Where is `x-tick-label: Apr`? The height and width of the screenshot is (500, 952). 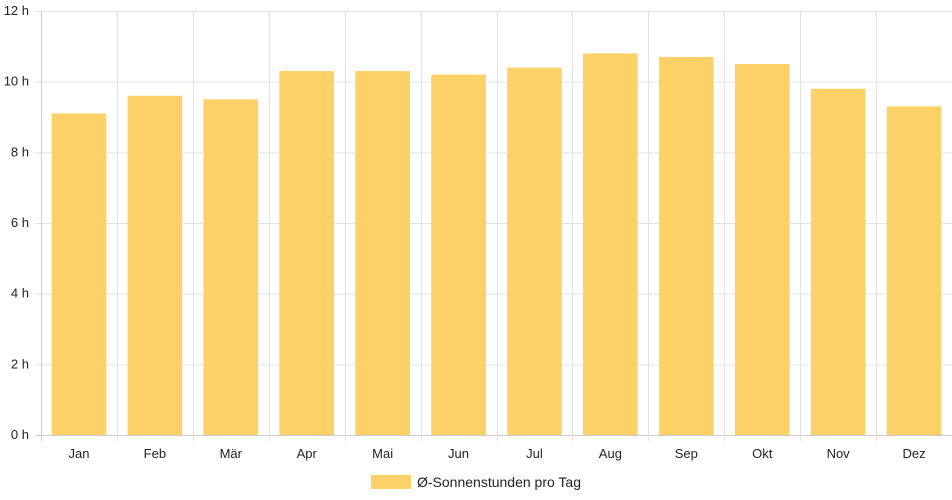 x-tick-label: Apr is located at coordinates (307, 453).